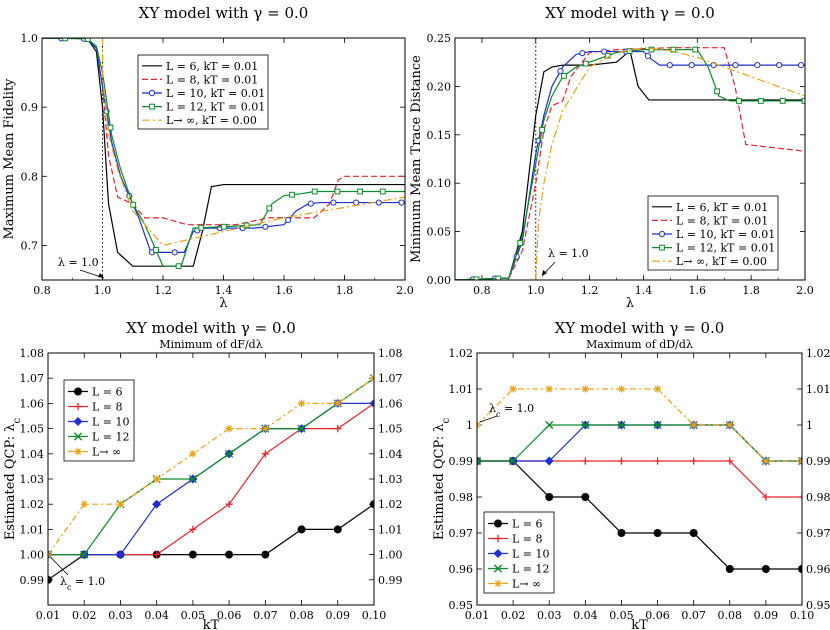 Image resolution: width=830 pixels, height=630 pixels. What do you see at coordinates (630, 303) in the screenshot?
I see `x-axis-label: λ` at bounding box center [630, 303].